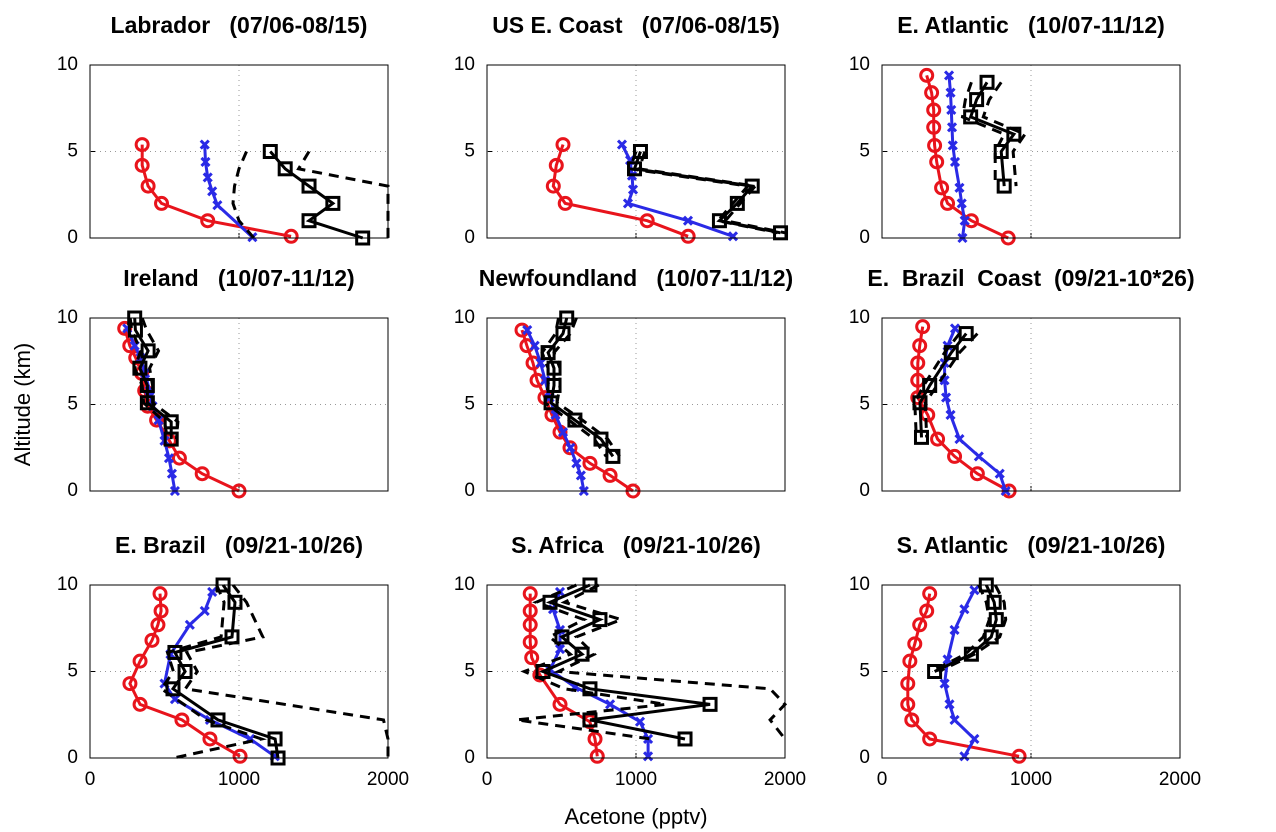 Image resolution: width=1276 pixels, height=832 pixels. I want to click on panel: Newfoundland (10/07-11/12) 0 5 10, so click(623, 383).